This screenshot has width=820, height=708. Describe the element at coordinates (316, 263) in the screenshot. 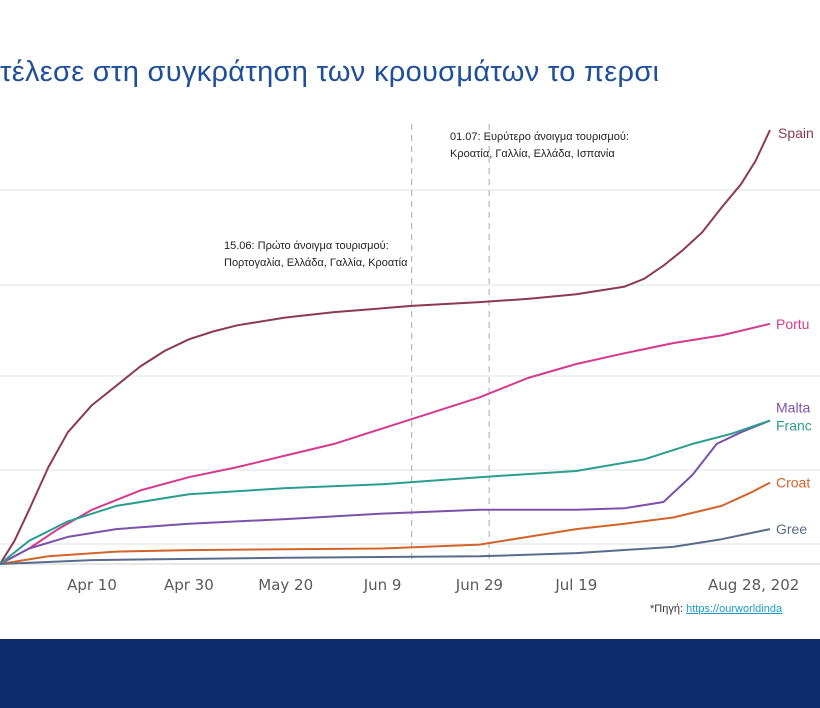

I see `annotation-0-line-1: Πορτογαλία, Ελλάδα, Γαλλία, Κροατία` at that location.